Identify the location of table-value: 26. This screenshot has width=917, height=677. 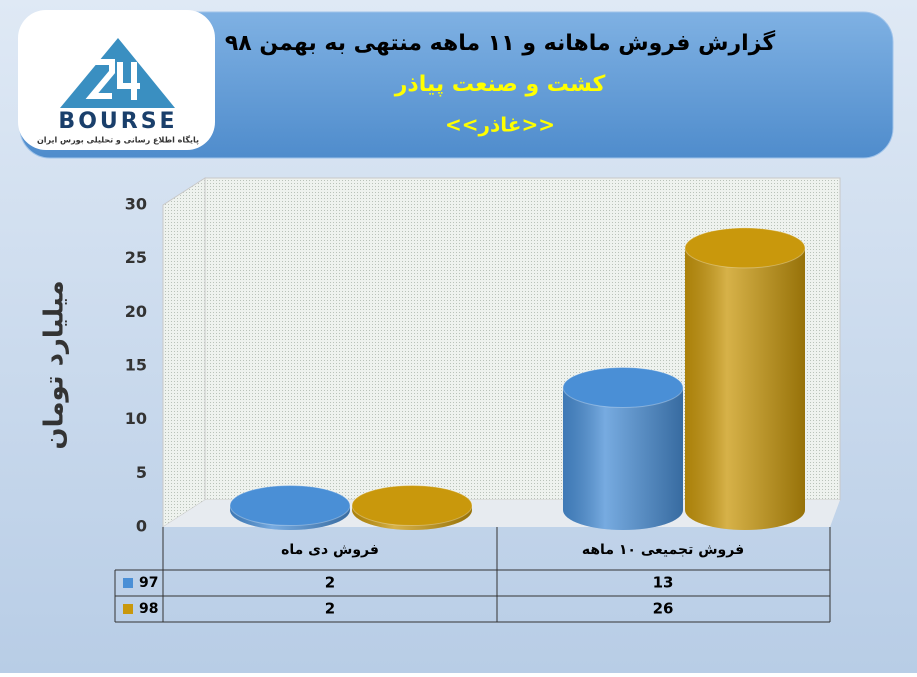
(663, 609).